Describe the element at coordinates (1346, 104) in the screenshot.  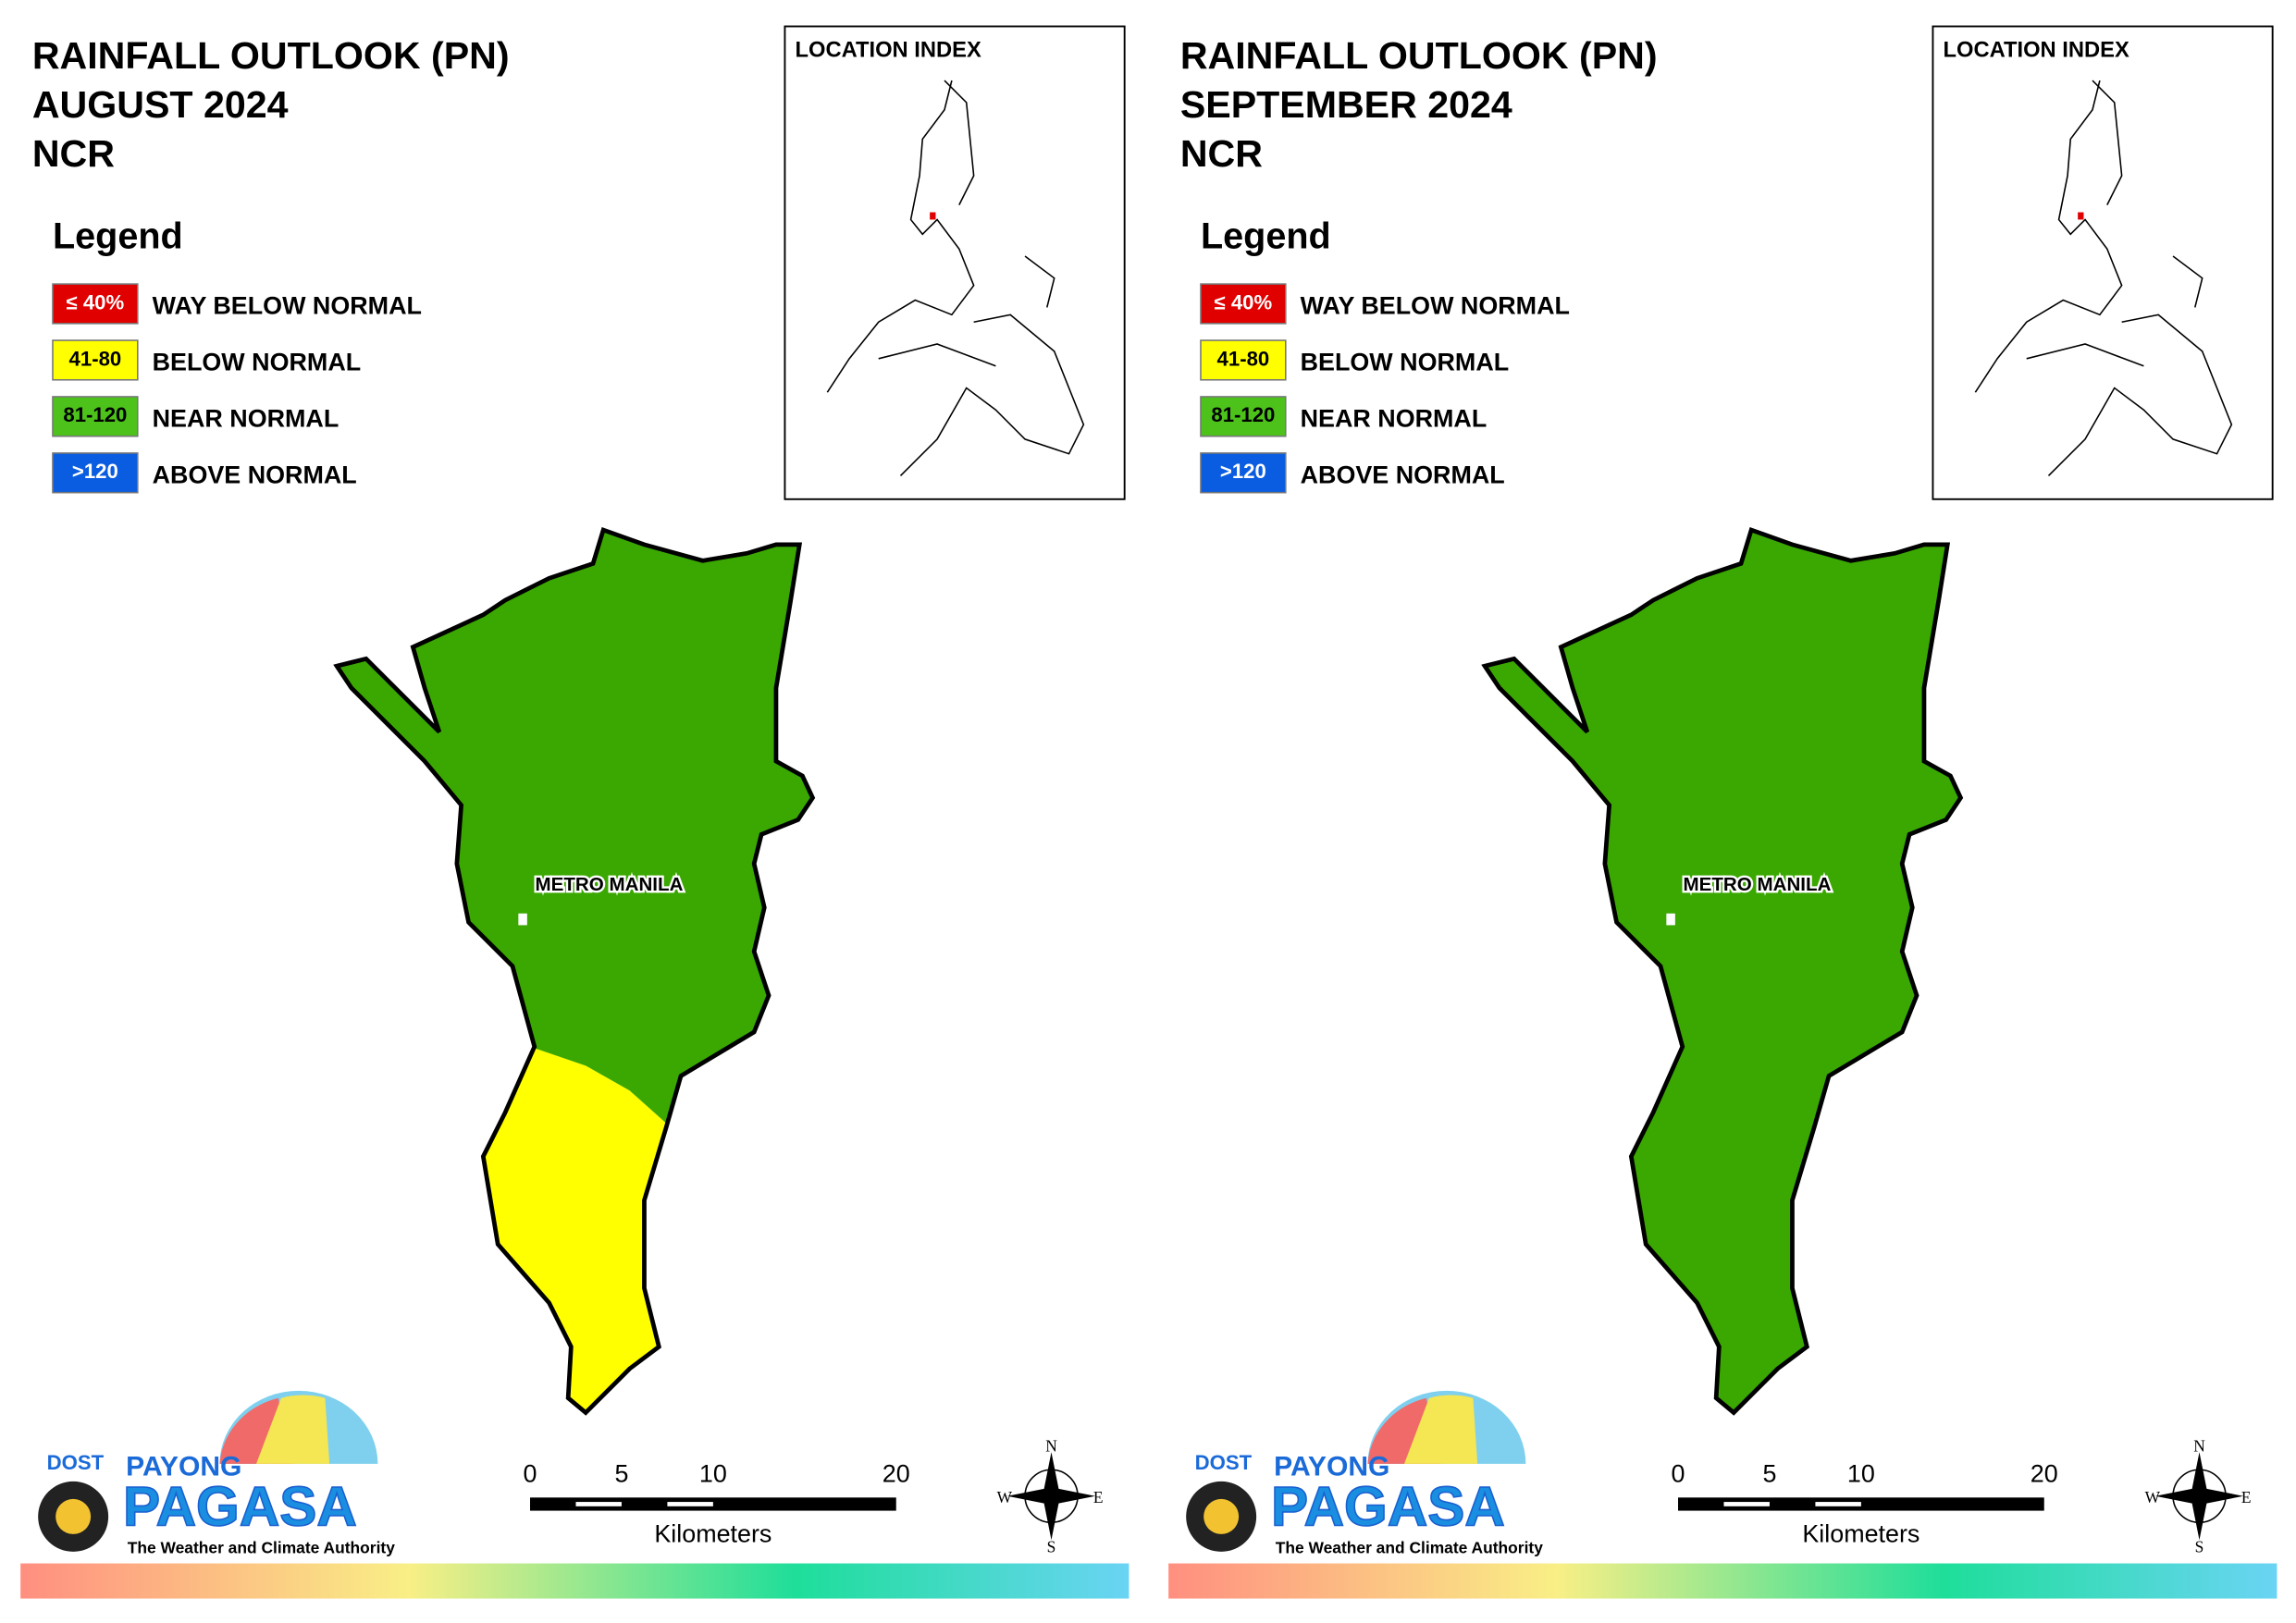
I see `title-line: SEPTEMBER 2024` at that location.